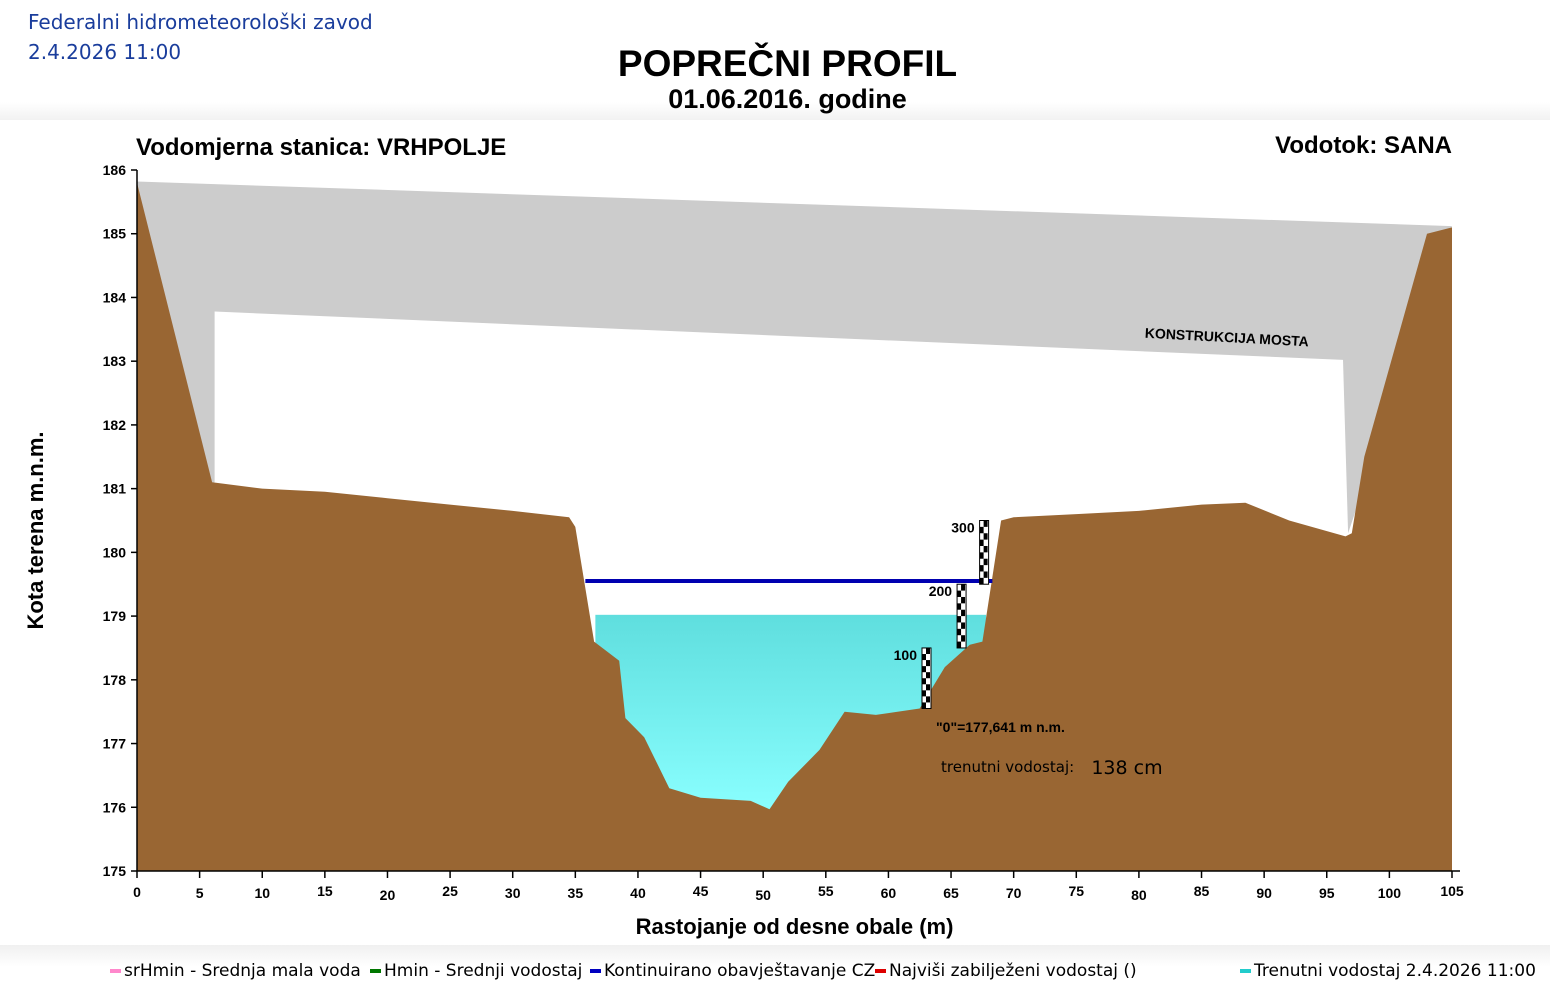 The width and height of the screenshot is (1550, 1000). I want to click on legend-item: Kontinuirano obavještavanje CZ, so click(732, 971).